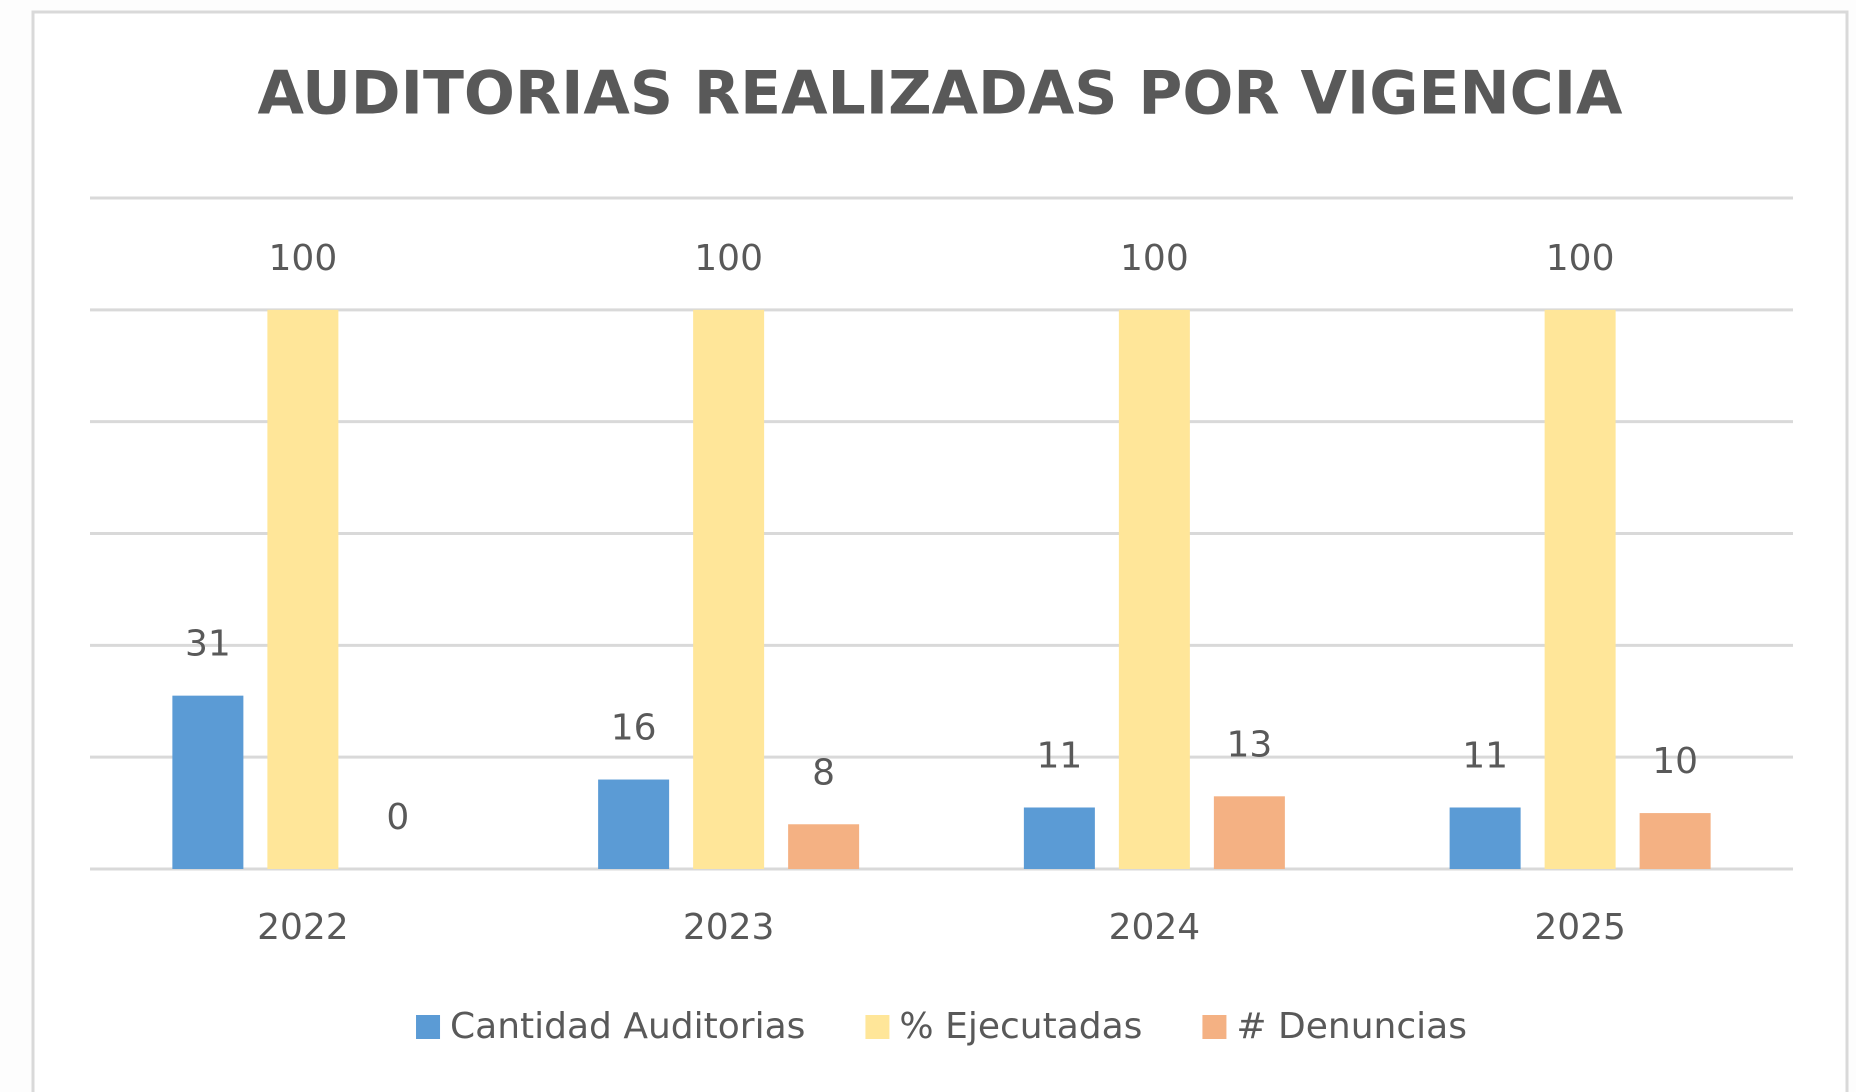  I want to click on data-label: 8, so click(823, 772).